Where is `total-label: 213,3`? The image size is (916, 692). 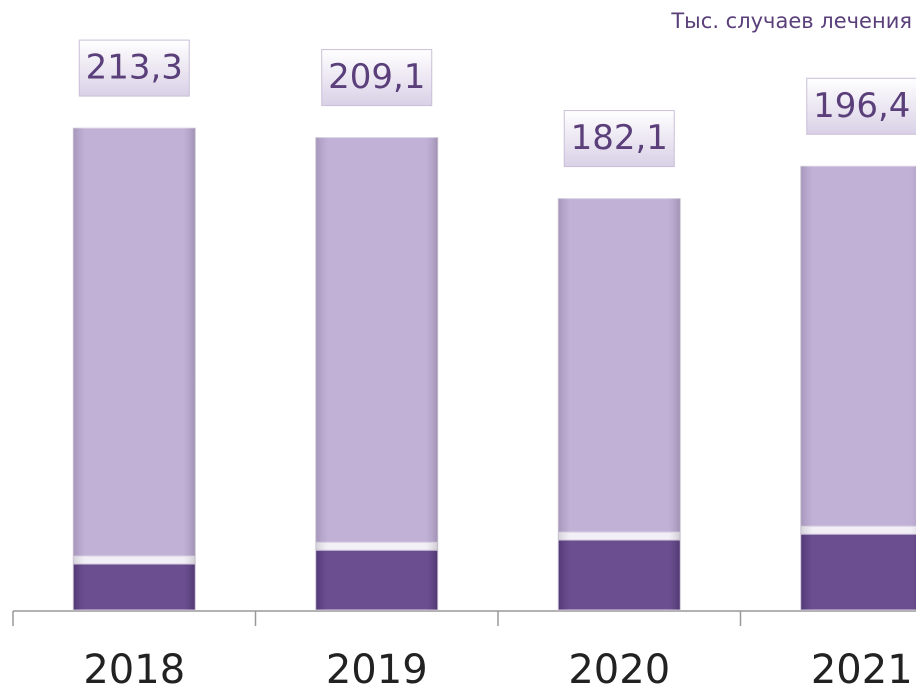
total-label: 213,3 is located at coordinates (134, 68).